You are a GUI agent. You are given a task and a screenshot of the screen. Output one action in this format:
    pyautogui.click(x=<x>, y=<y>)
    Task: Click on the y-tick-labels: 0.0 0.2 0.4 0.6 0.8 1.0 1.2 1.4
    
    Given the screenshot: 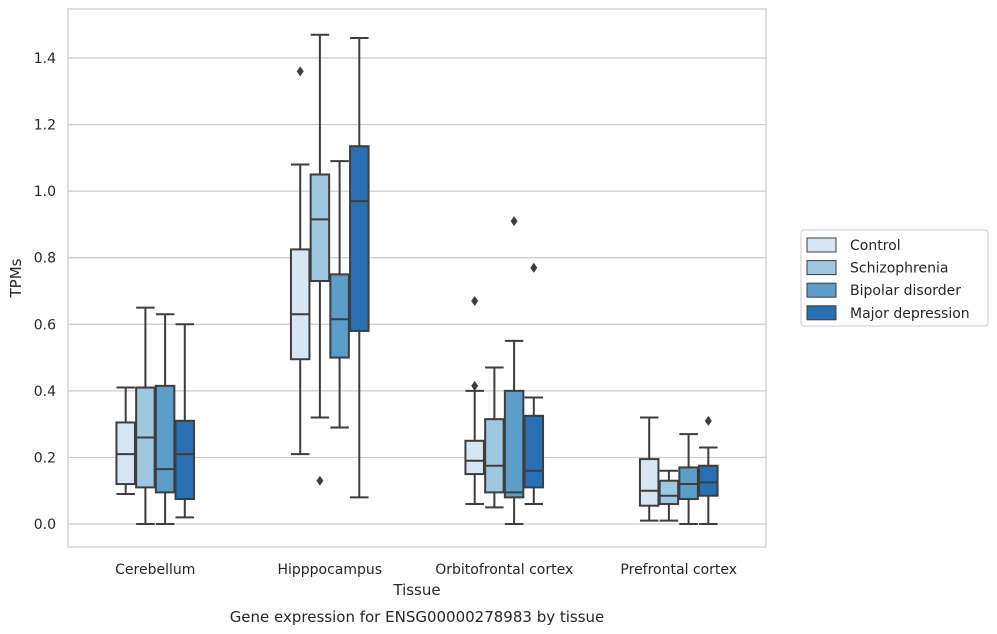 What is the action you would take?
    pyautogui.click(x=45, y=292)
    